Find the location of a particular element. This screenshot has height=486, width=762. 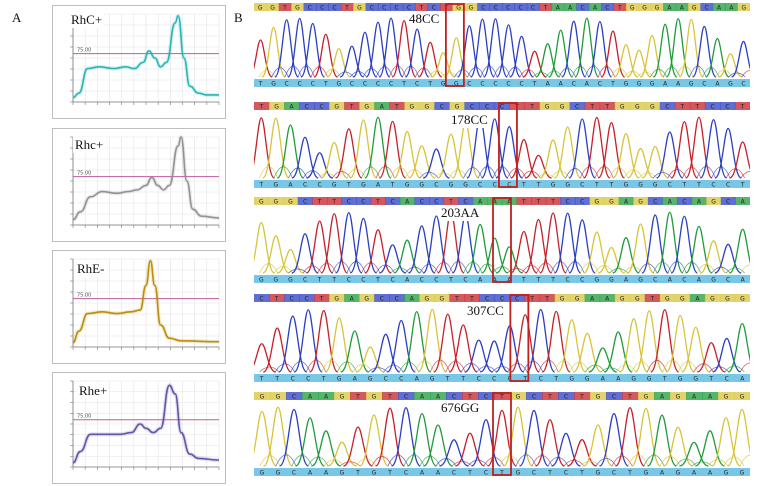

melt-curve-label-4: Rhe+ is located at coordinates (93, 391).